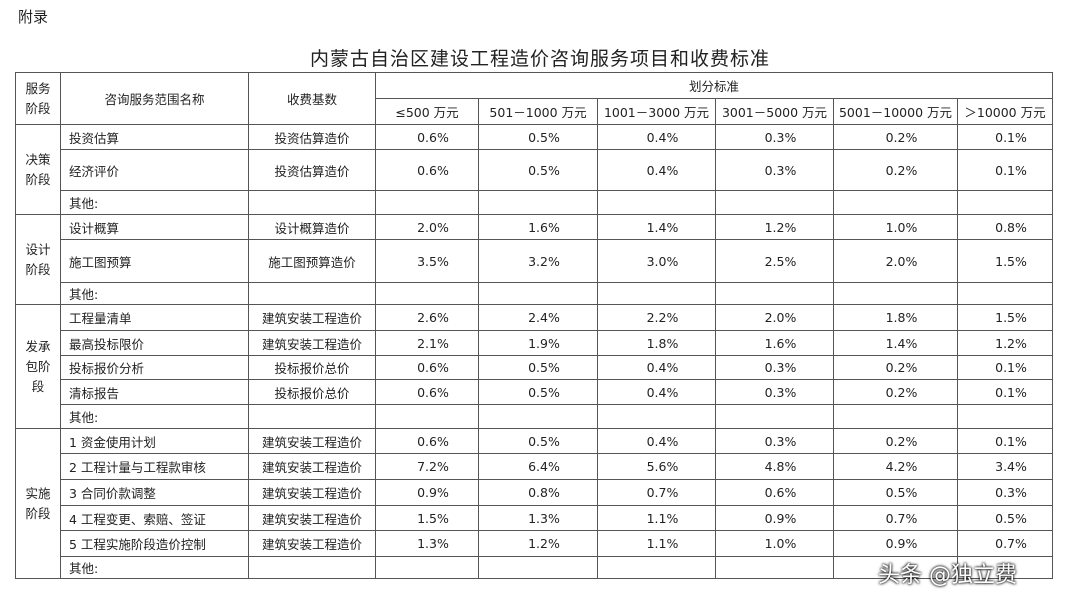  I want to click on service-name: 清标报告, so click(154, 392).